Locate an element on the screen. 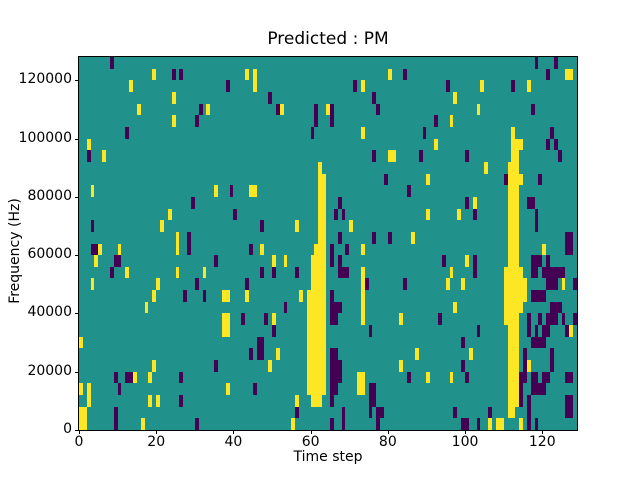 The height and width of the screenshot is (480, 640). x-tick-label: 120 is located at coordinates (542, 442).